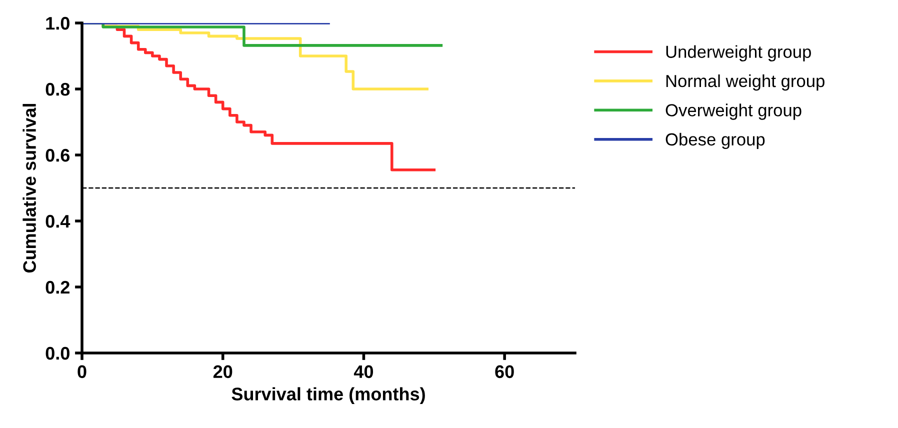 Image resolution: width=898 pixels, height=428 pixels. What do you see at coordinates (58, 287) in the screenshot?
I see `y-tick-label: 0.2` at bounding box center [58, 287].